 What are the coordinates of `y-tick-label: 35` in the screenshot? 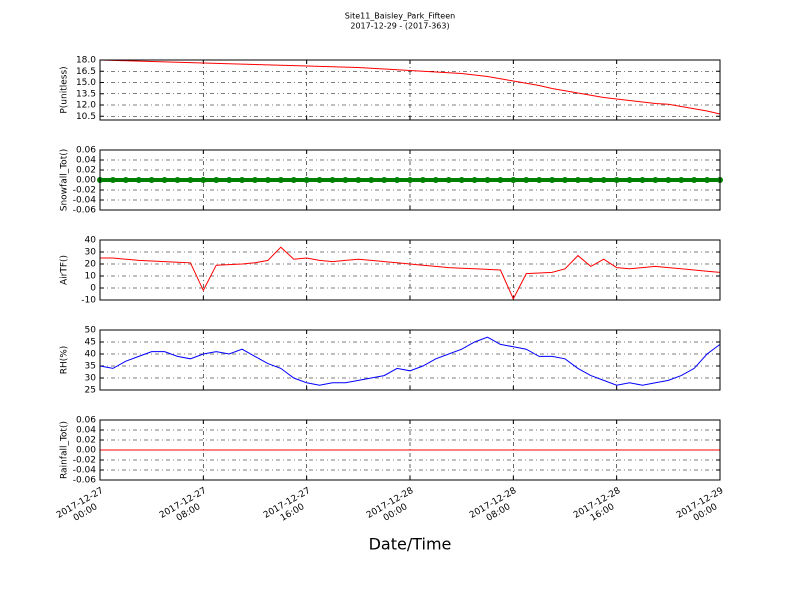 It's located at (90, 367).